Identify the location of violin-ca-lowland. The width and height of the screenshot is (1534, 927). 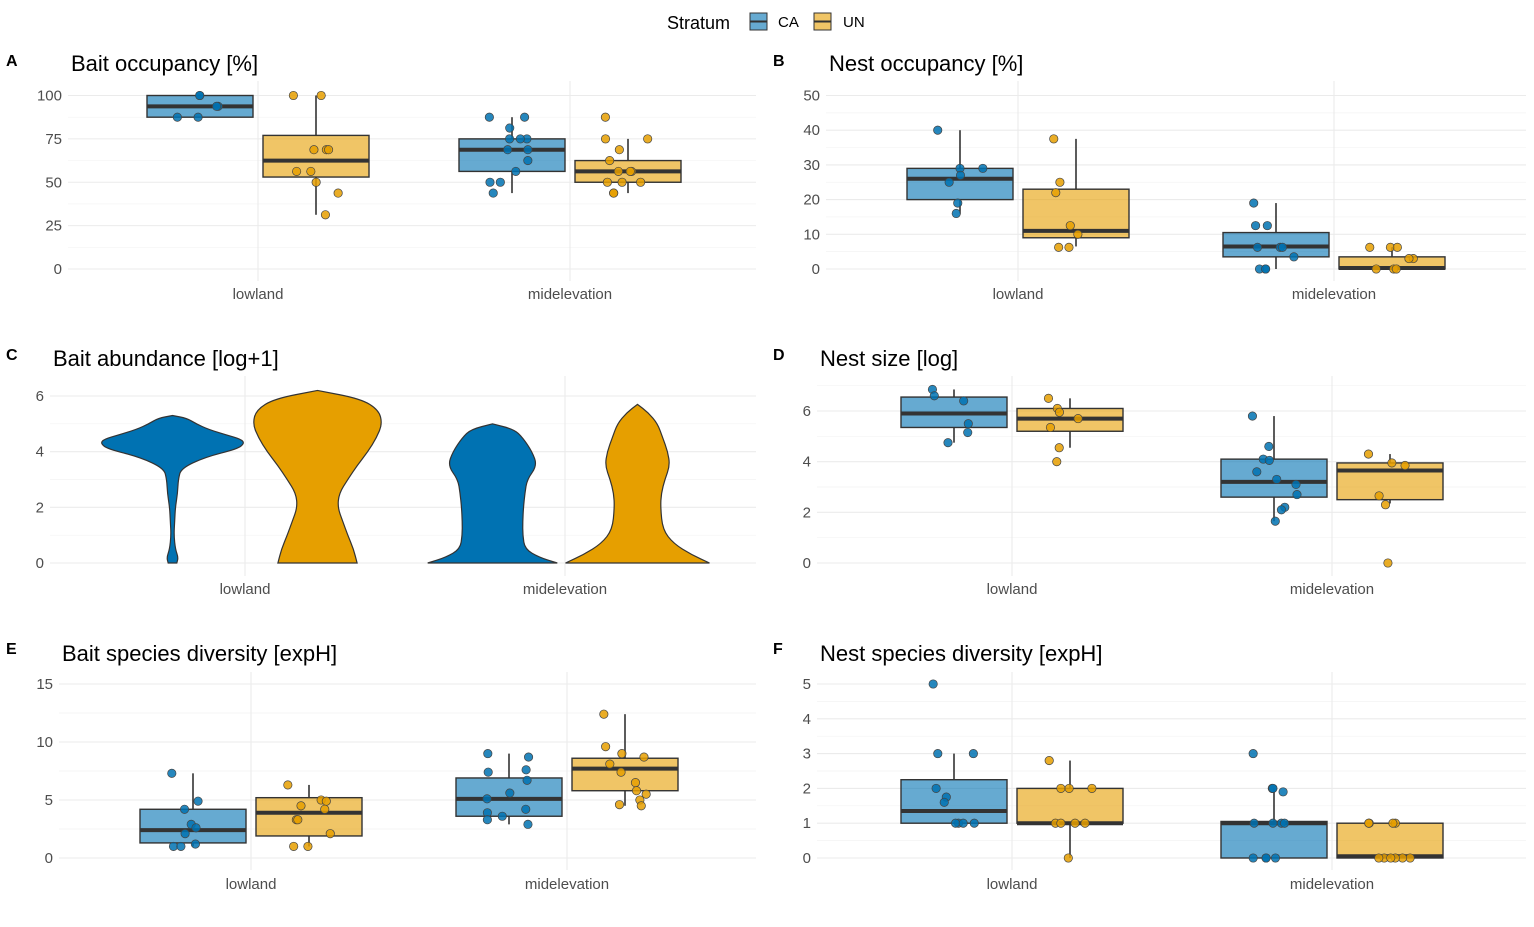
(172, 489).